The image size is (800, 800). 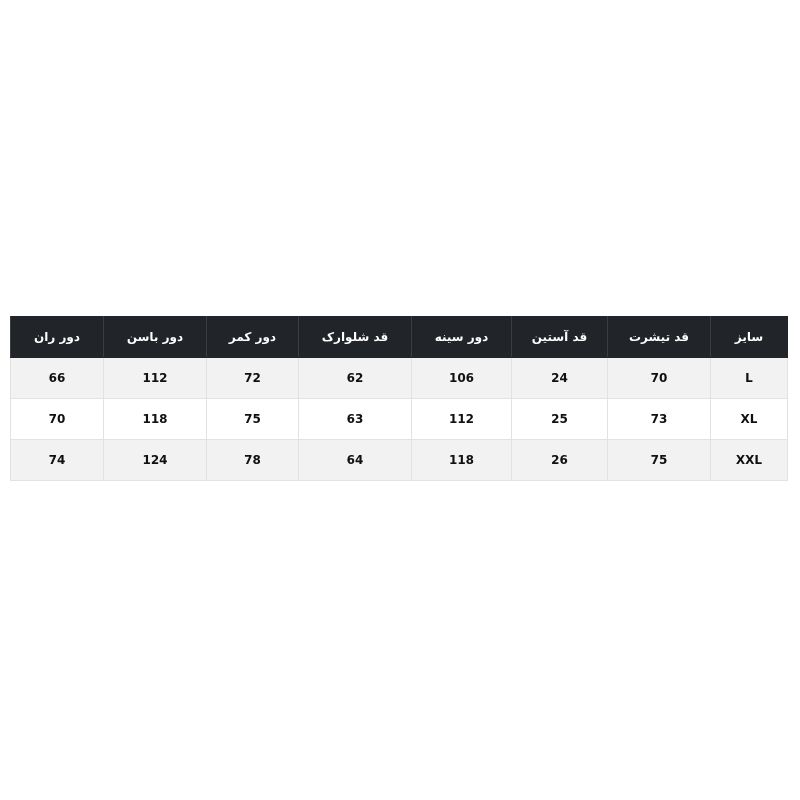 I want to click on header-cell: دور باسن, so click(x=155, y=337).